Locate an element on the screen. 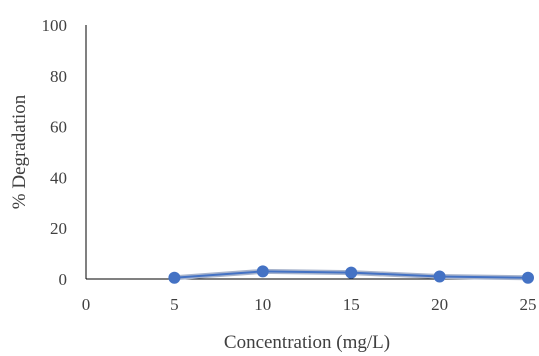 This screenshot has height=356, width=539. x-tick-label: 5 is located at coordinates (174, 304).